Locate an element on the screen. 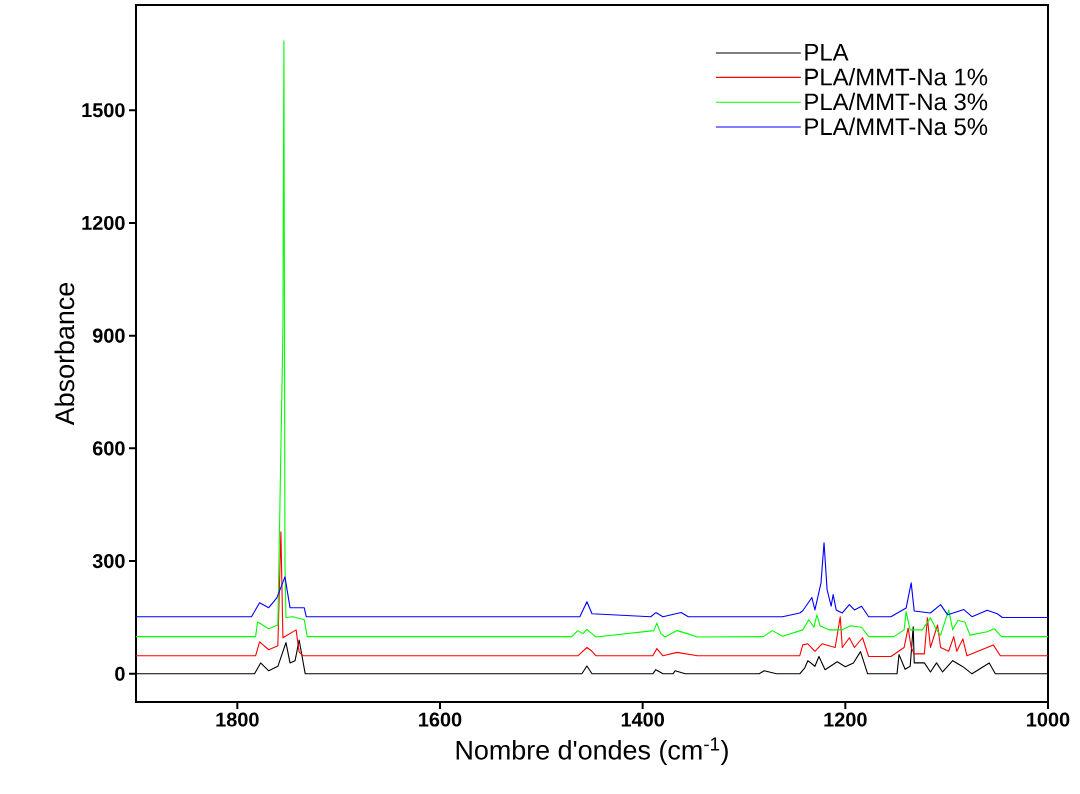  x-axis-title: Nombre d'ondes (cm$^{-1}$) is located at coordinates (592, 751).